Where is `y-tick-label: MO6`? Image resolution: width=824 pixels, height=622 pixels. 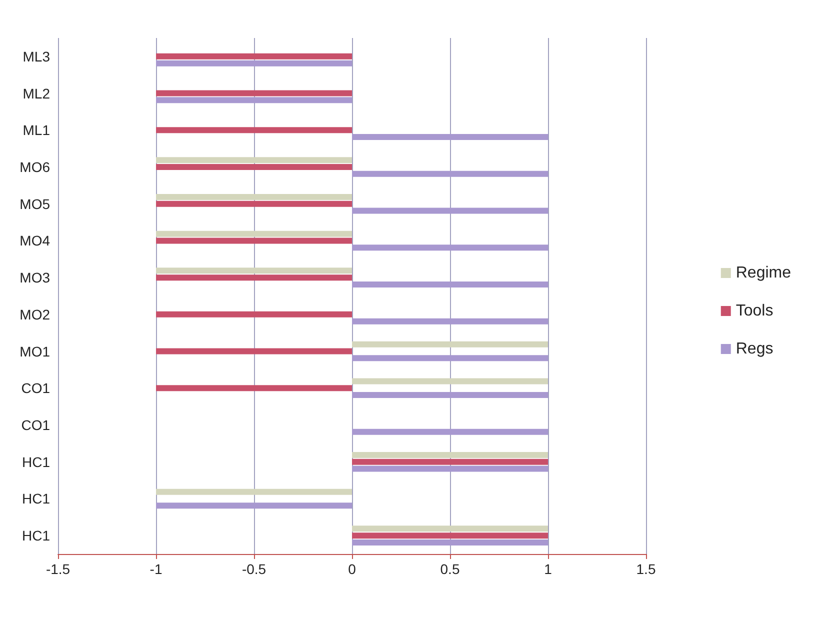 y-tick-label: MO6 is located at coordinates (35, 167).